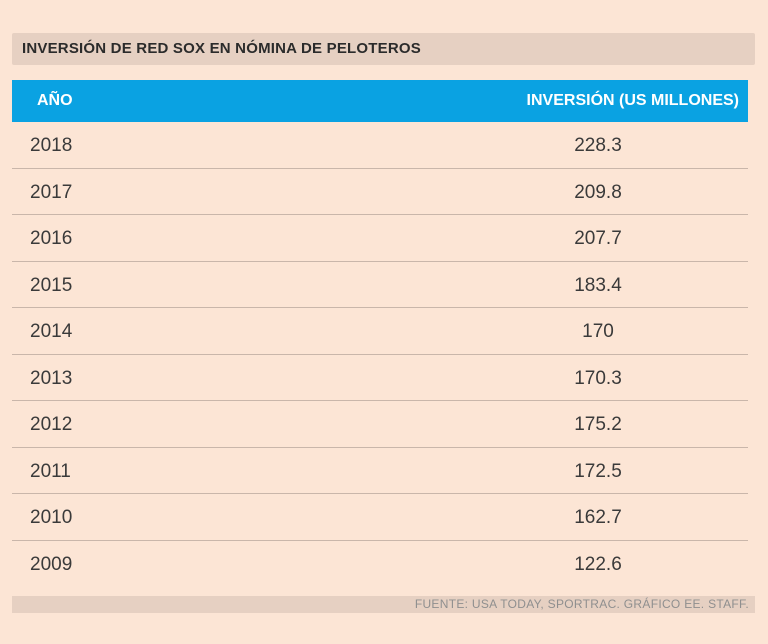  What do you see at coordinates (51, 145) in the screenshot?
I see `year-cell: 2018` at bounding box center [51, 145].